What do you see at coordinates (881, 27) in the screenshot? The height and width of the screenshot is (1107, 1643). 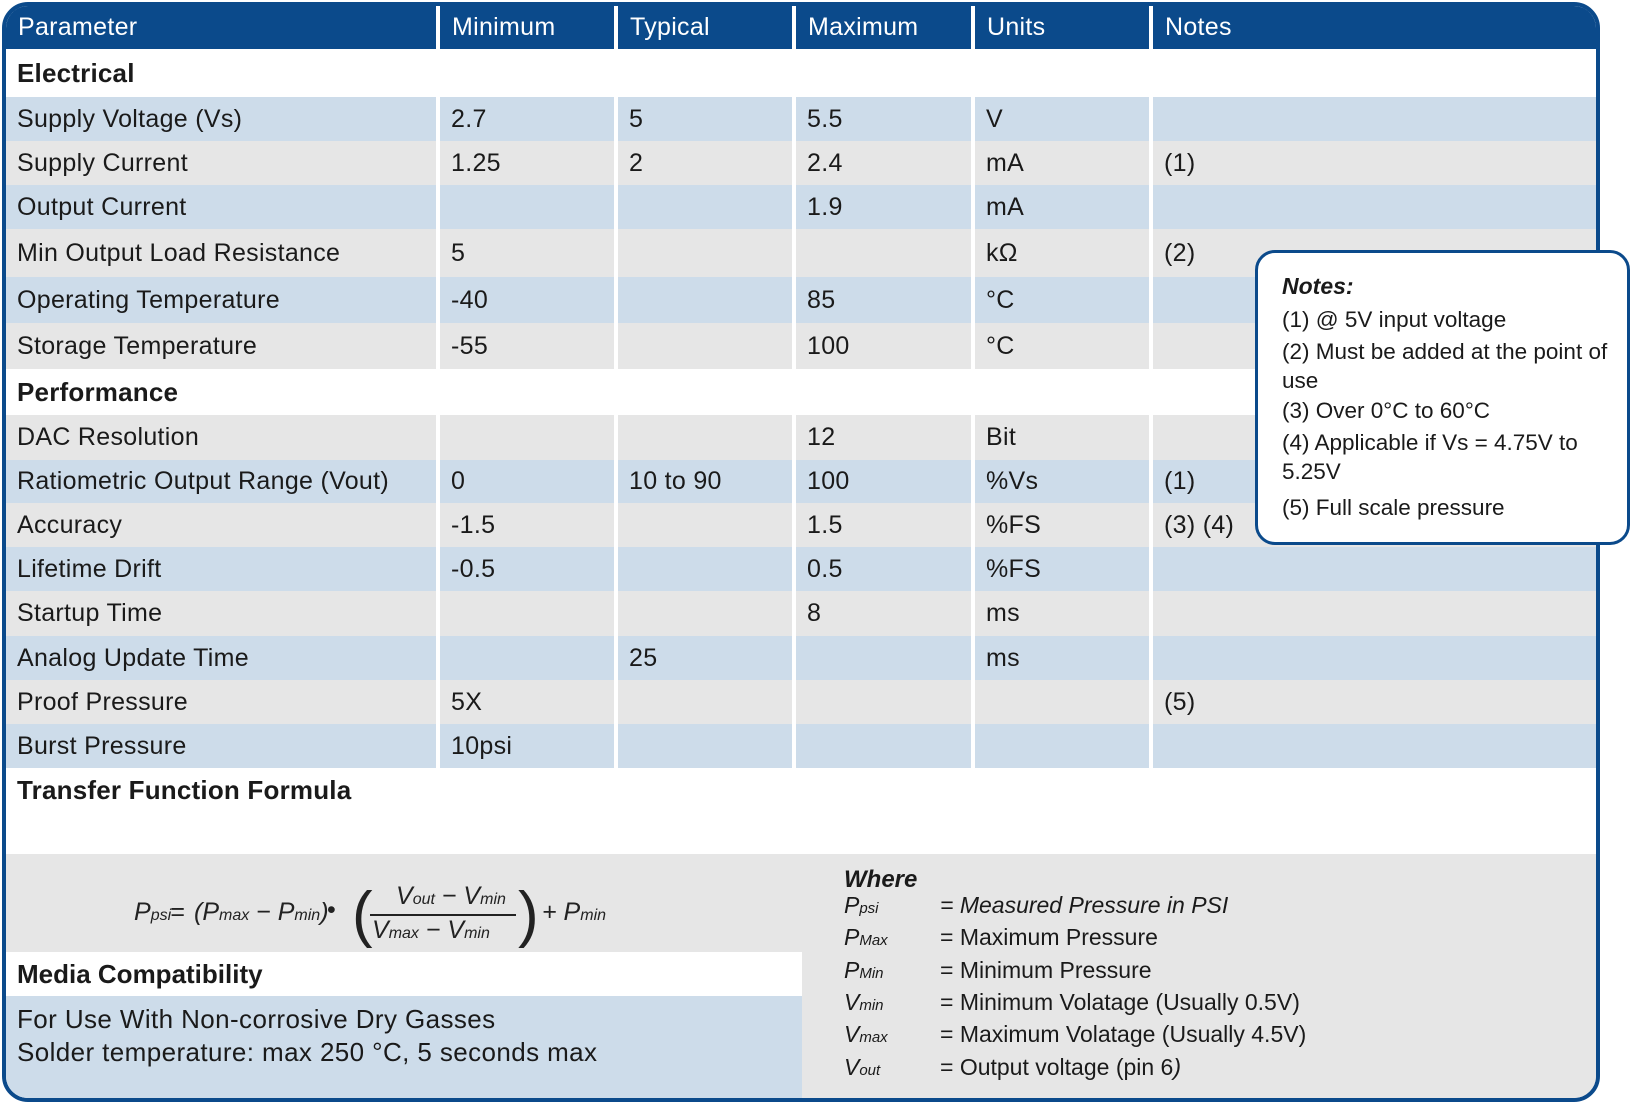 I see `header-maximum: Maximum` at bounding box center [881, 27].